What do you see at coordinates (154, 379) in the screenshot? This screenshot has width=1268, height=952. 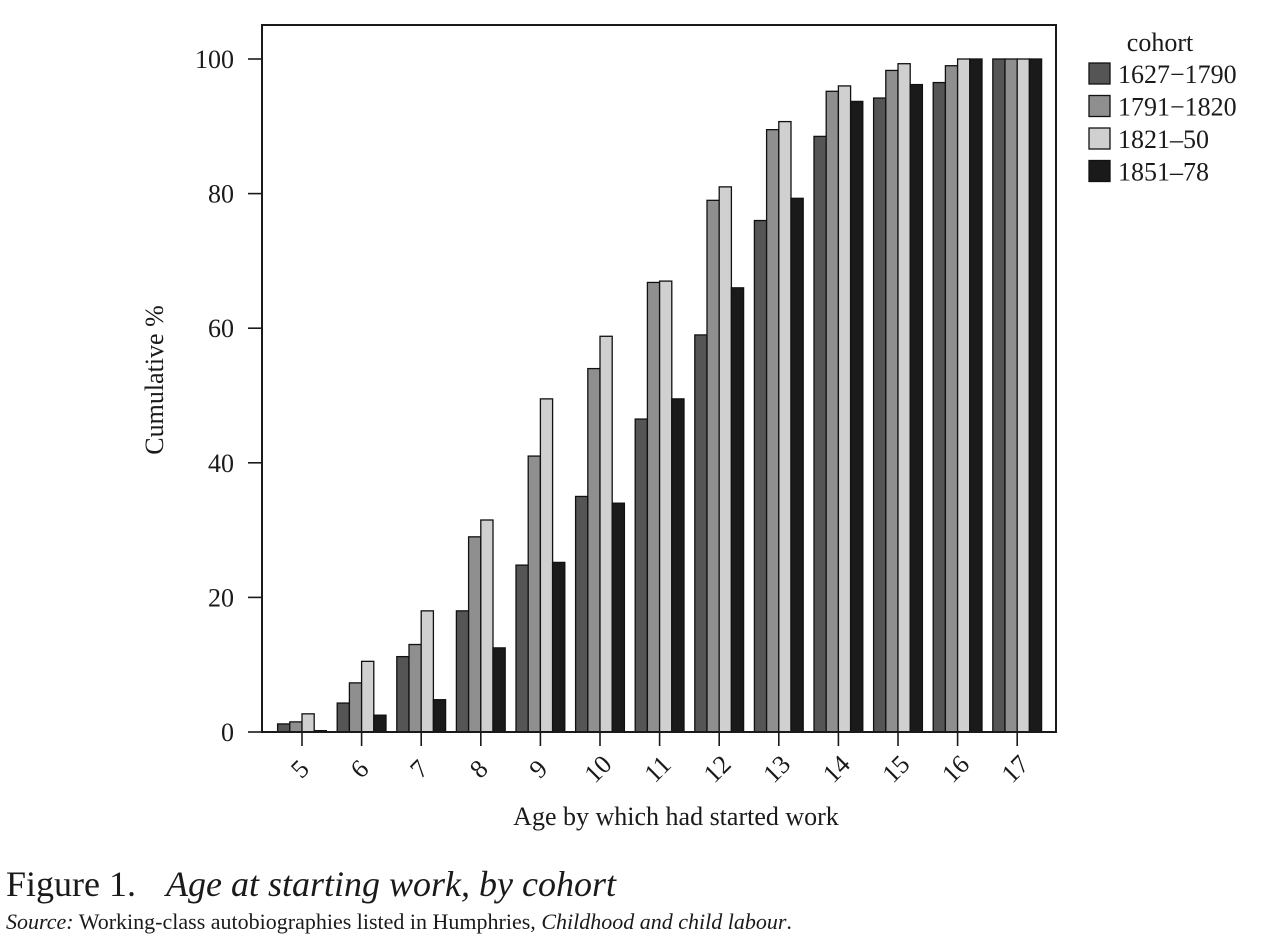 I see `y-axis-label: Cumulative %` at bounding box center [154, 379].